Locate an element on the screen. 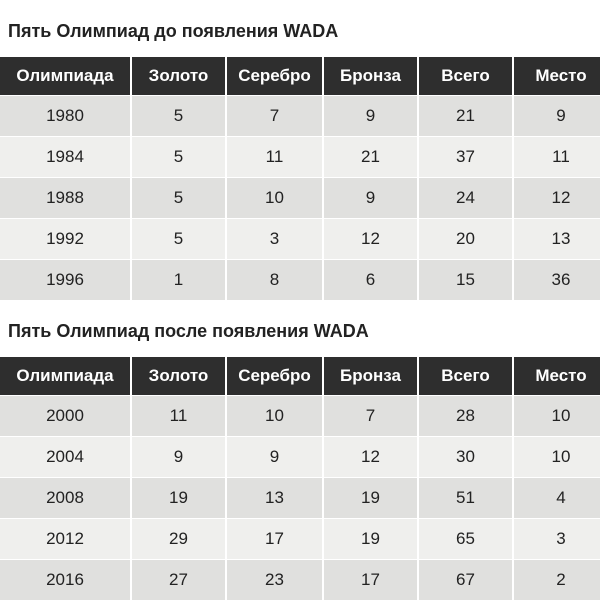  table-cell: 37 is located at coordinates (465, 157).